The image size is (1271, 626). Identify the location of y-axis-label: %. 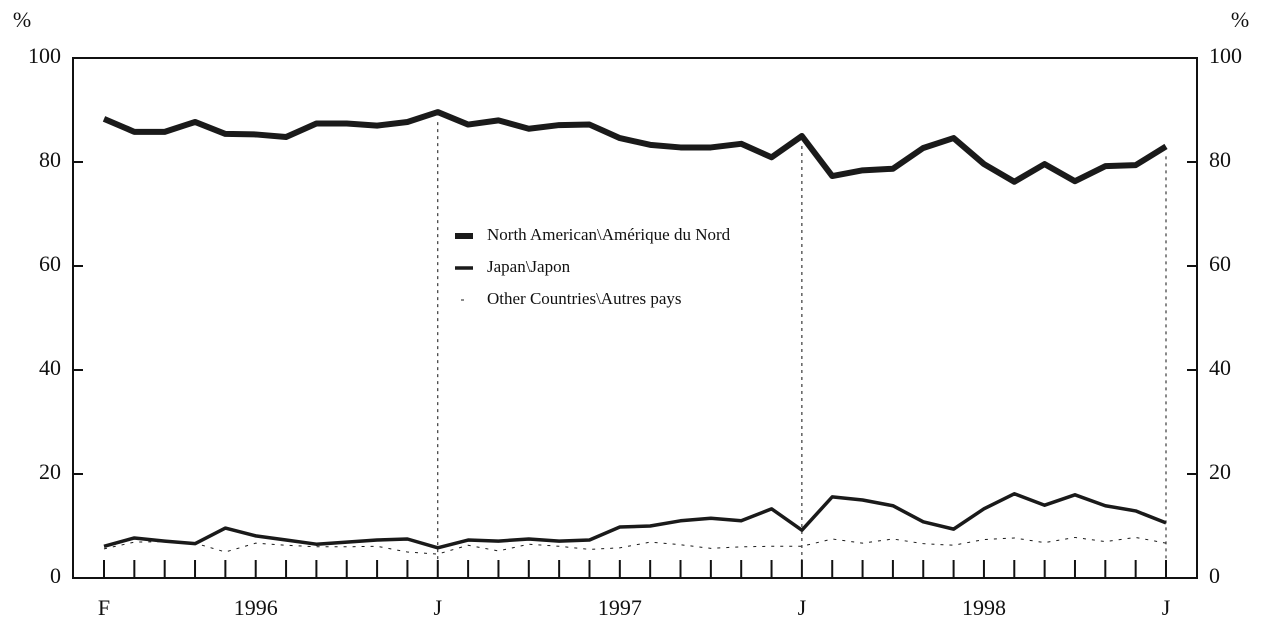
(22, 19).